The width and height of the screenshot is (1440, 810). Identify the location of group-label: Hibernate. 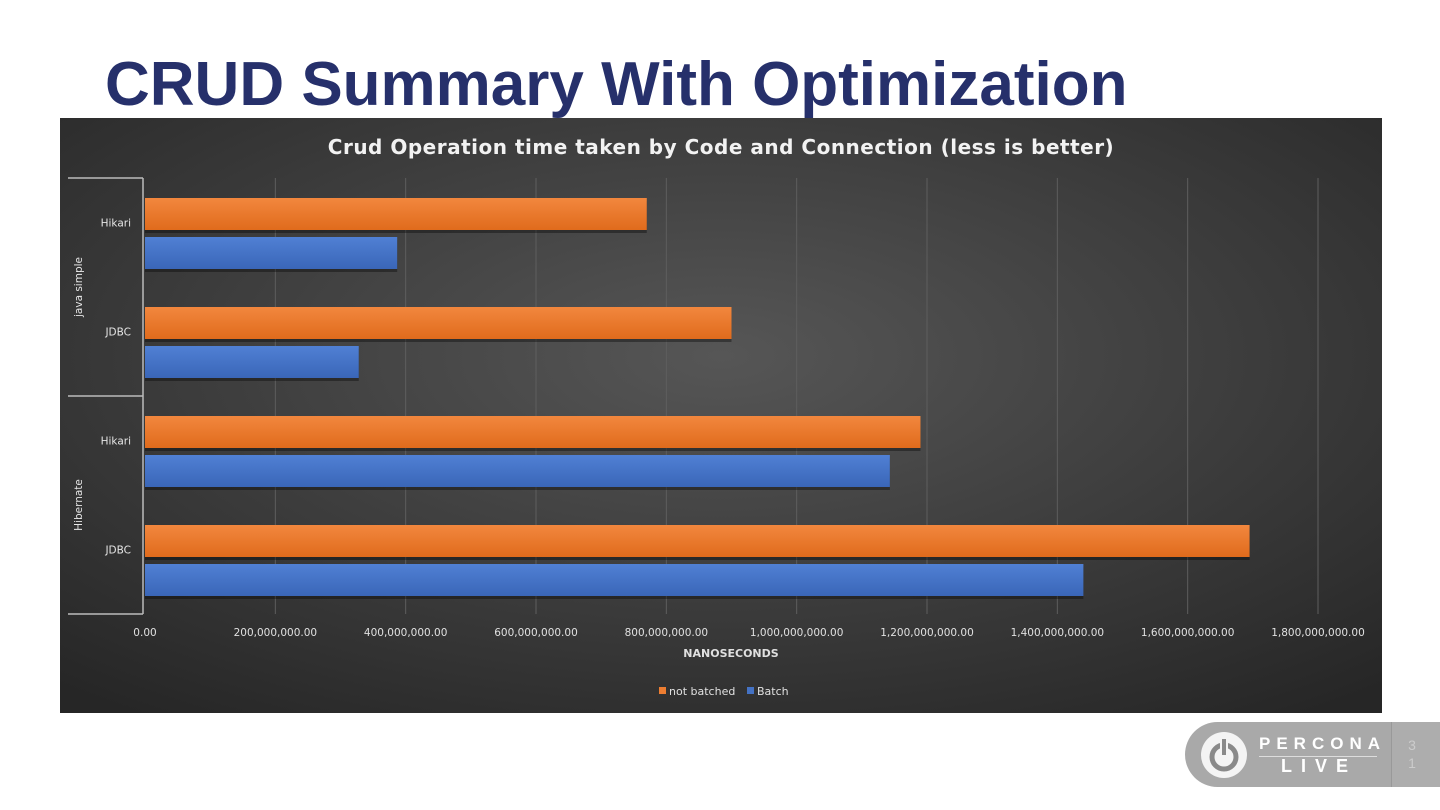
(79, 505).